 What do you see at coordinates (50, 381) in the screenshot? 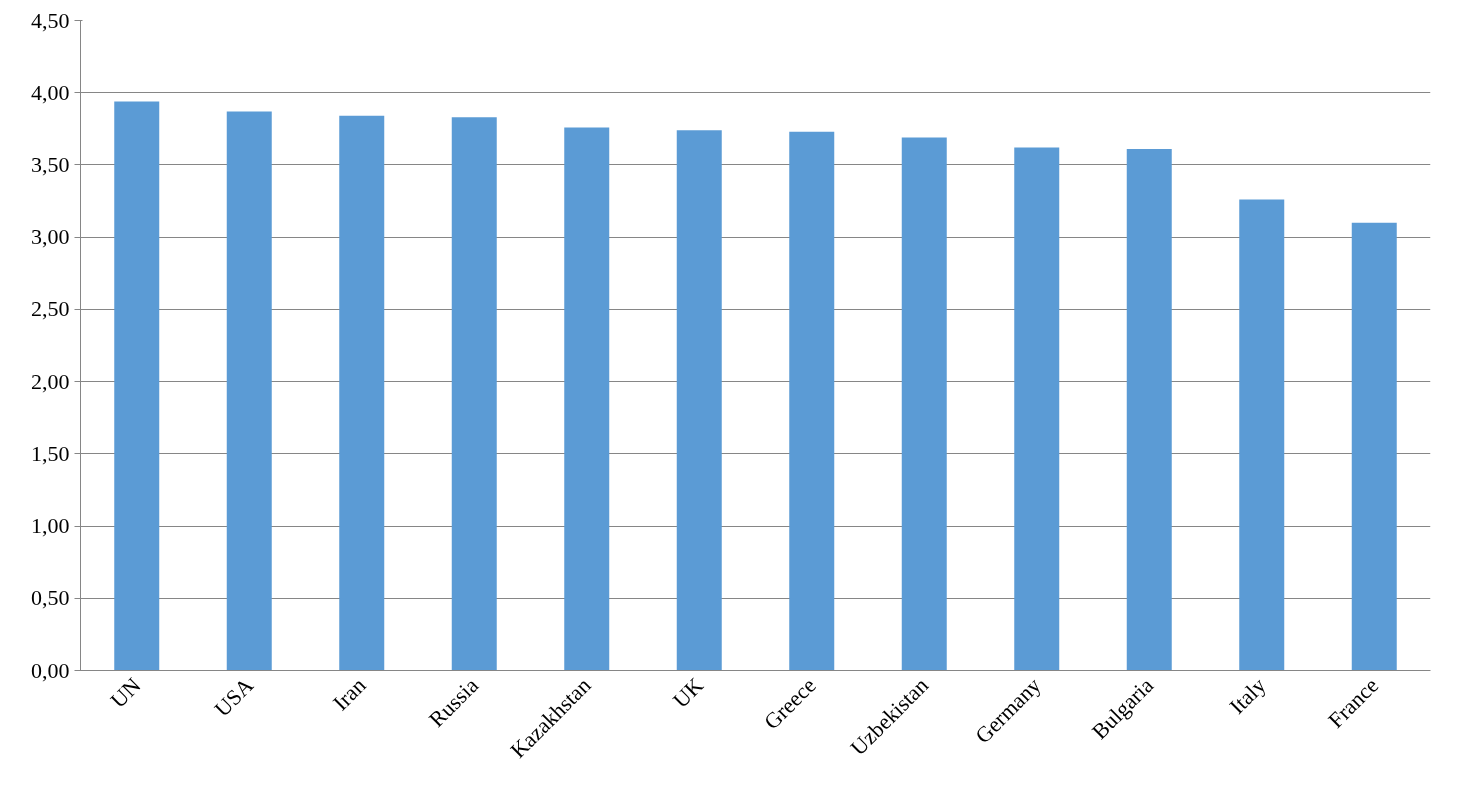
I see `y-tick-label: 2,00` at bounding box center [50, 381].